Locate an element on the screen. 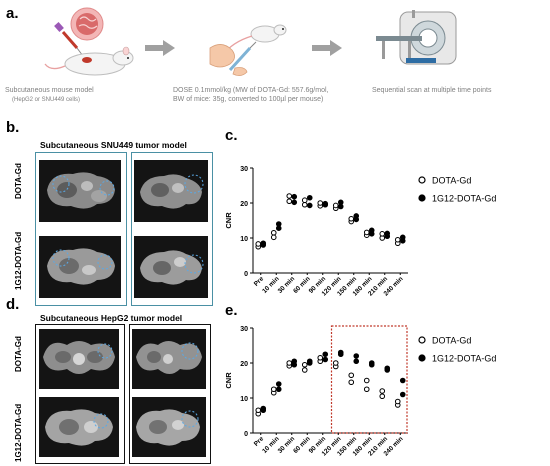  panel-b-row1-label: DOTA-Gd is located at coordinates (18, 181).